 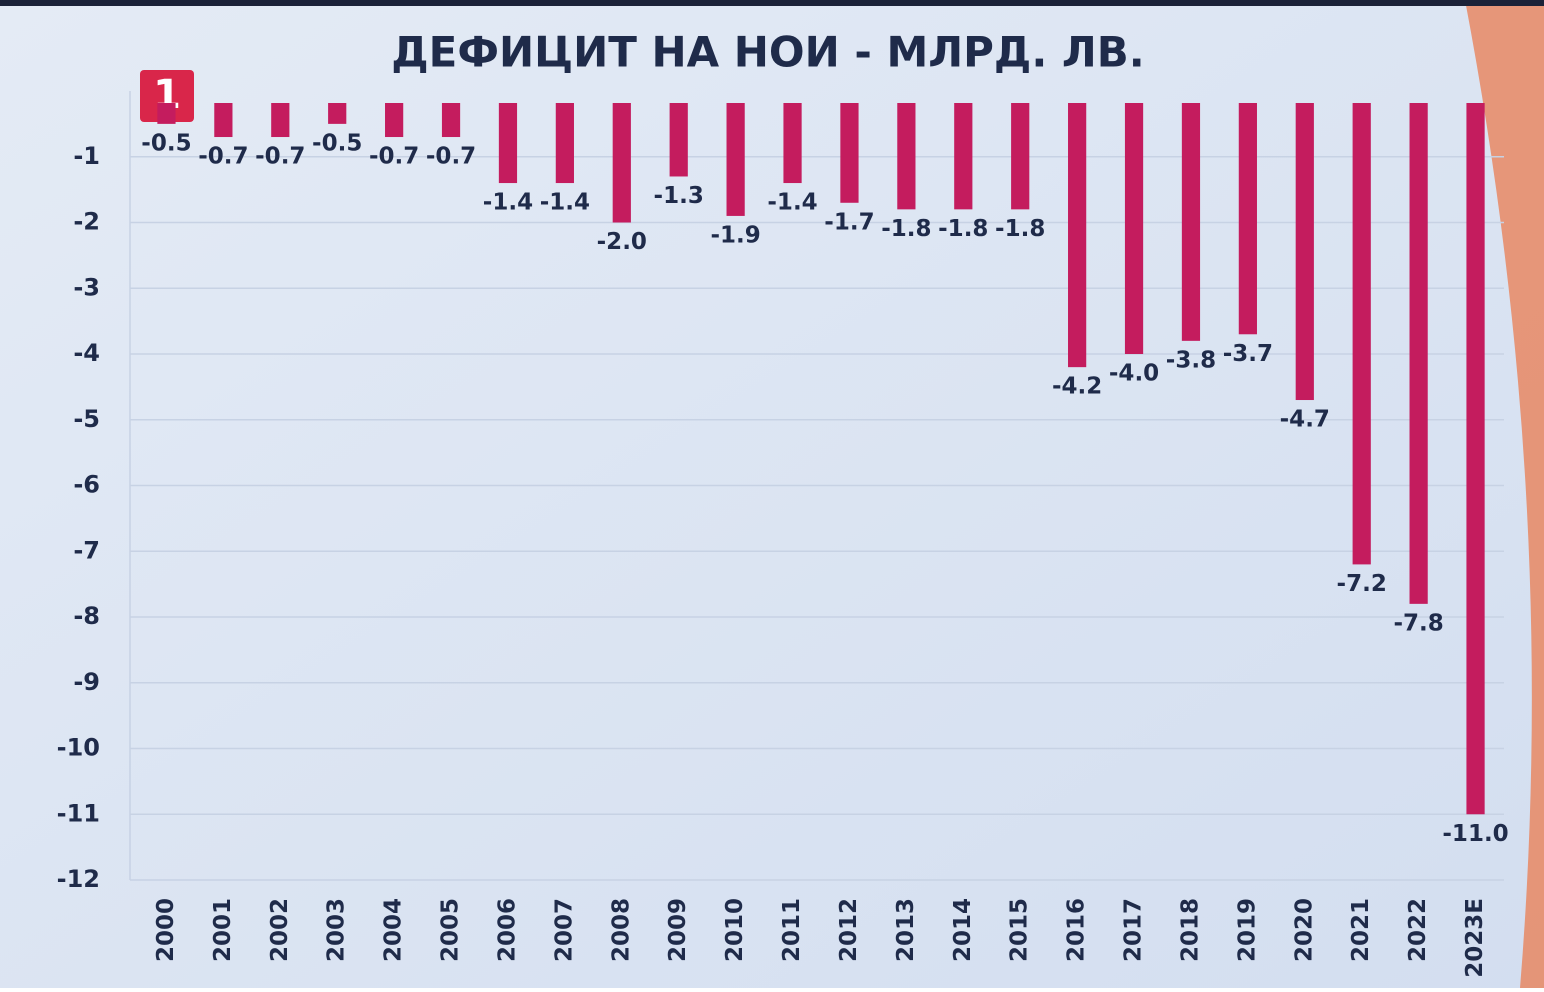 I want to click on value-label: -11.0, so click(x=1475, y=834).